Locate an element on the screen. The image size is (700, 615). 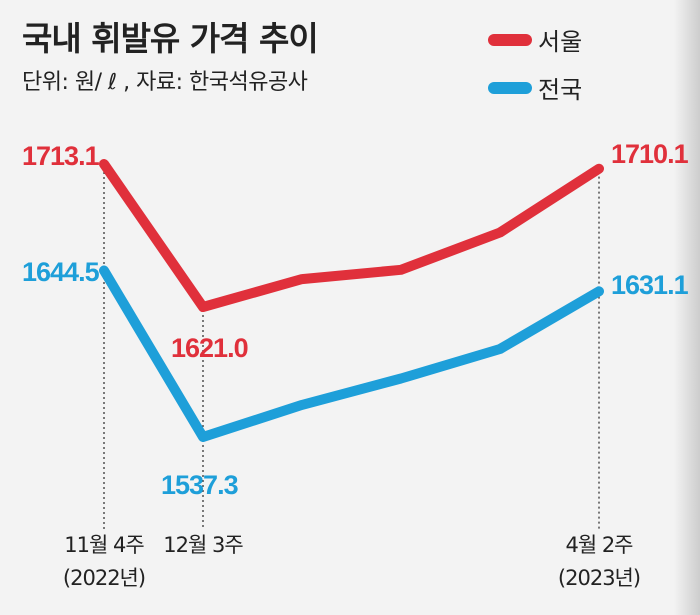
chart-title: 국내 휘발유 가격 추이 is located at coordinates (170, 38).